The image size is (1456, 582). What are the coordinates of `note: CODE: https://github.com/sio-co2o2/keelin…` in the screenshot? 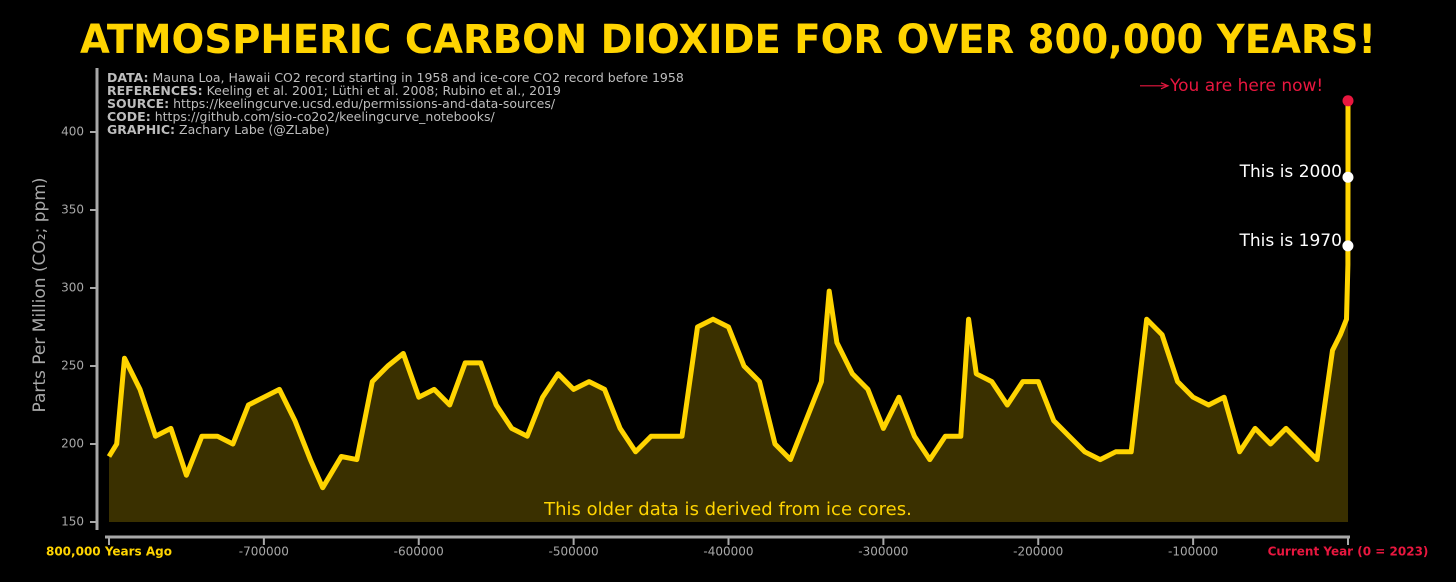 It's located at (301, 116).